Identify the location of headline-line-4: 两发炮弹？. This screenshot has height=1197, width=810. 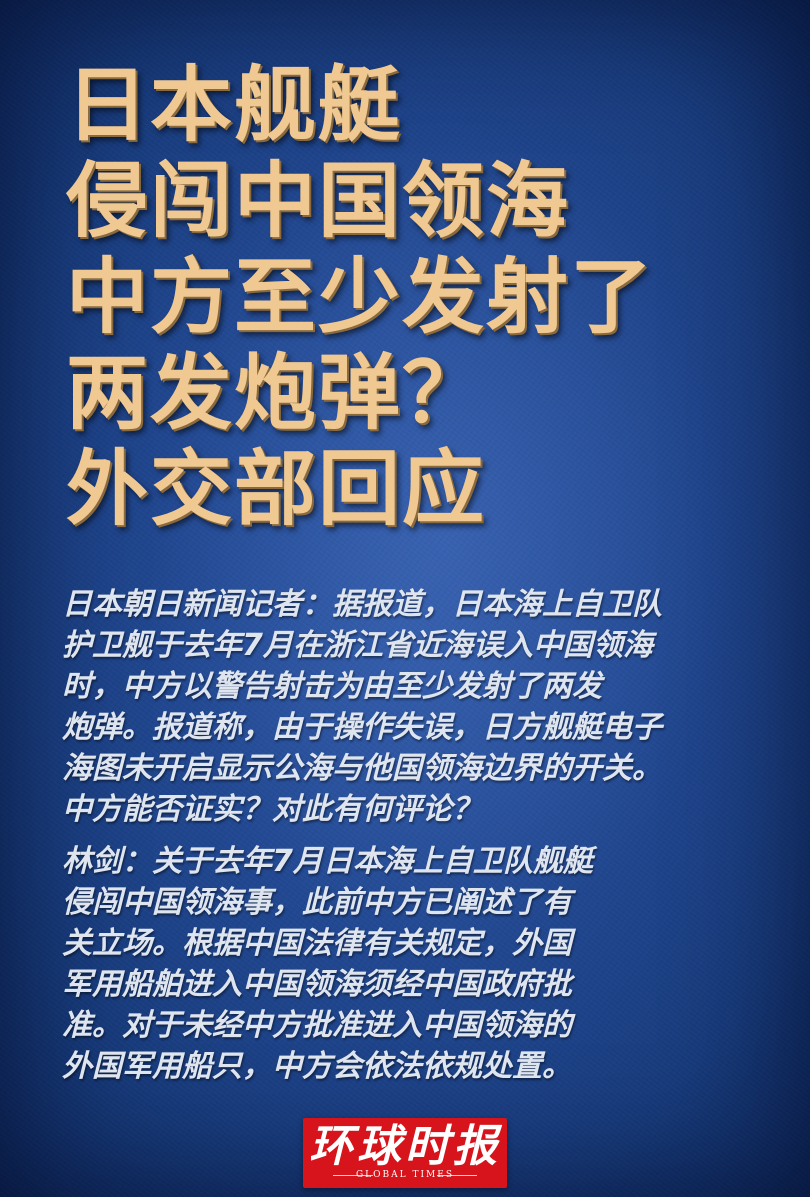
(276, 393).